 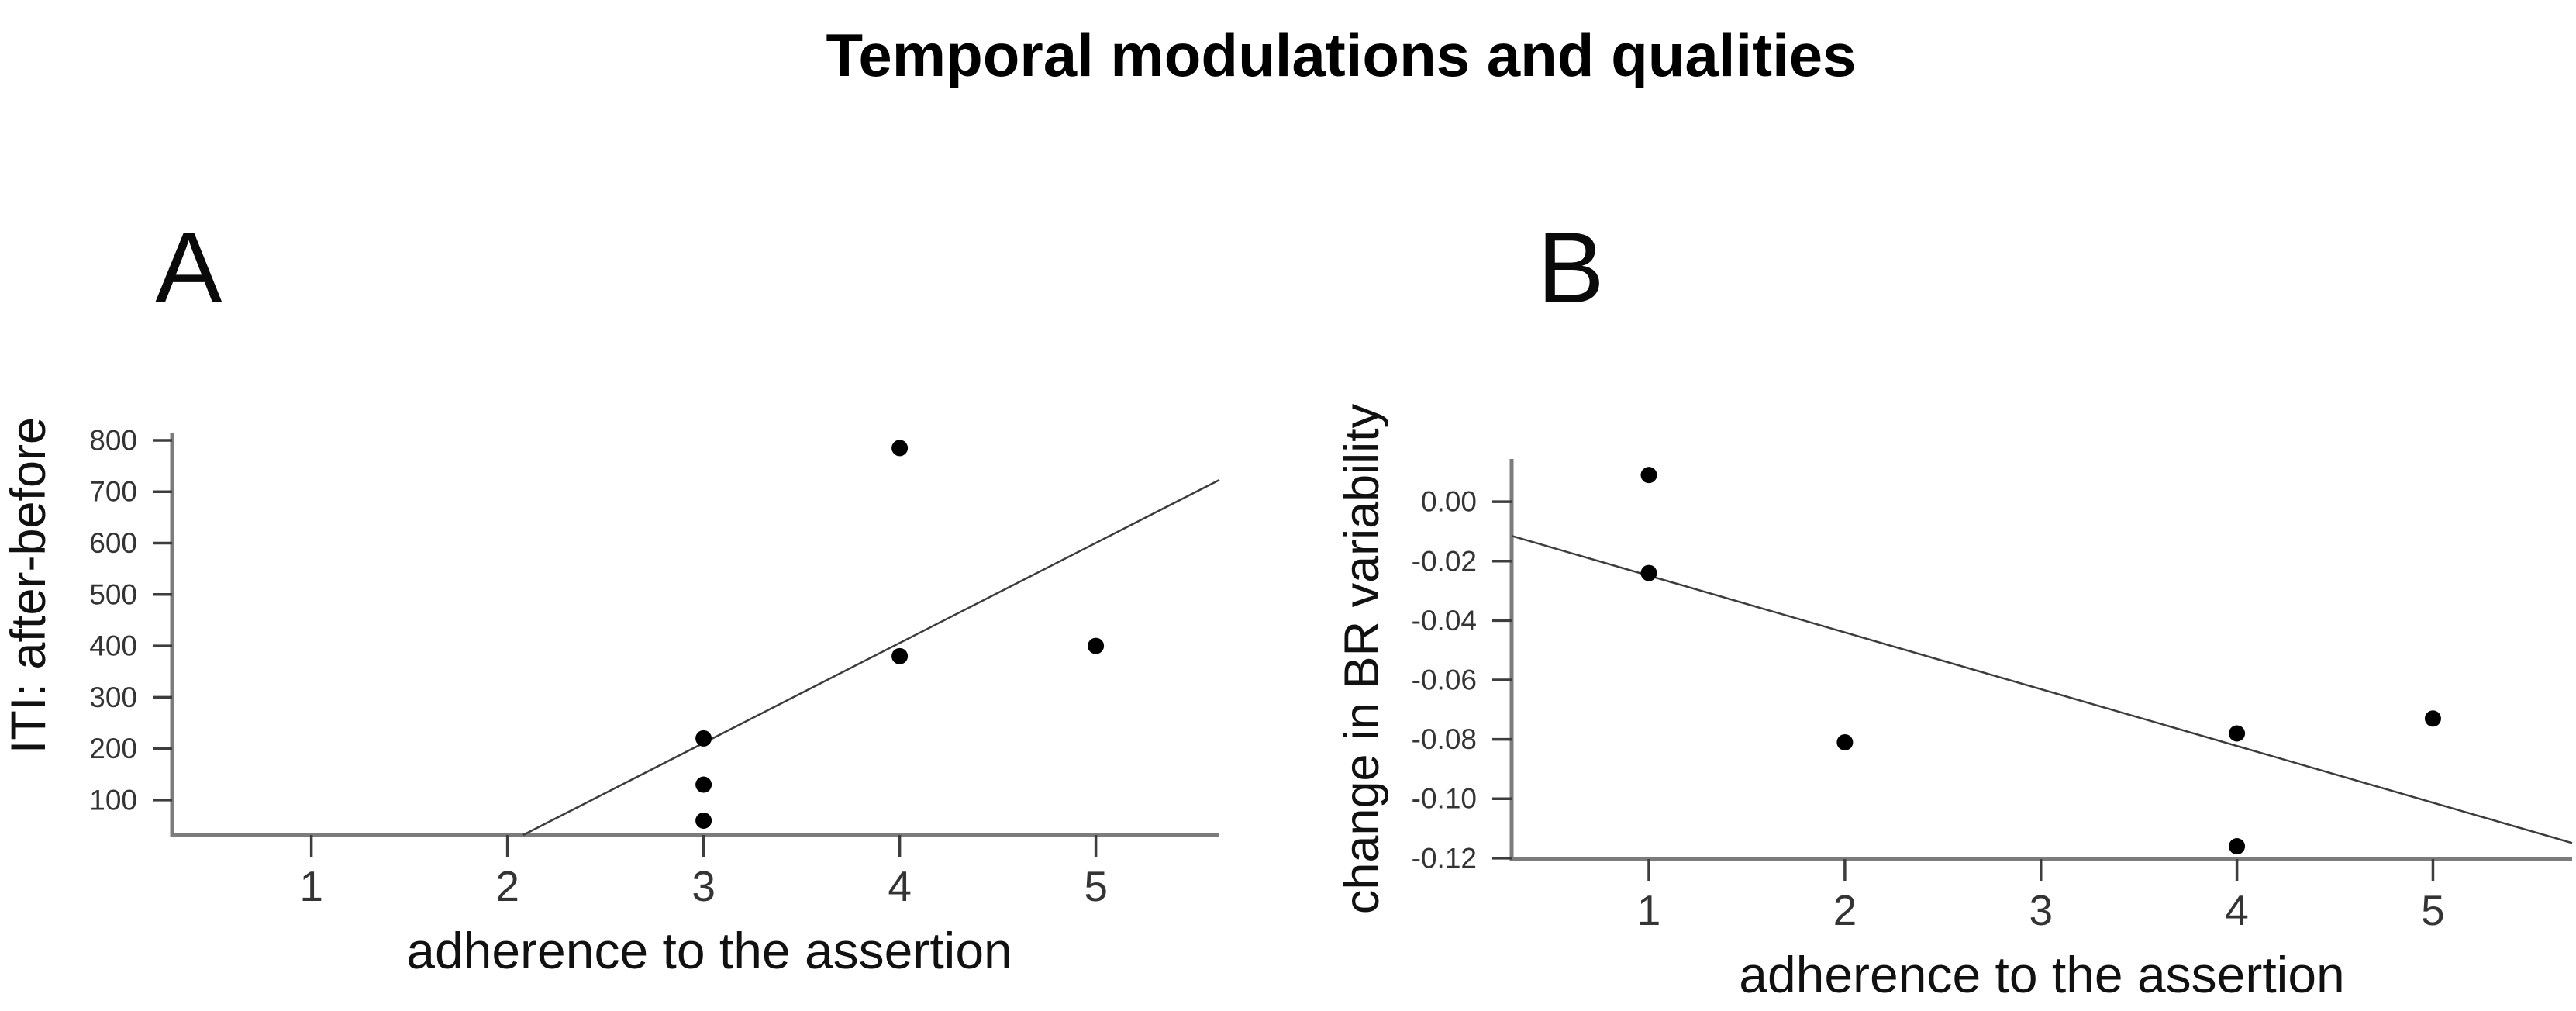 I want to click on y-tick-label: -0.06, so click(x=1444, y=680).